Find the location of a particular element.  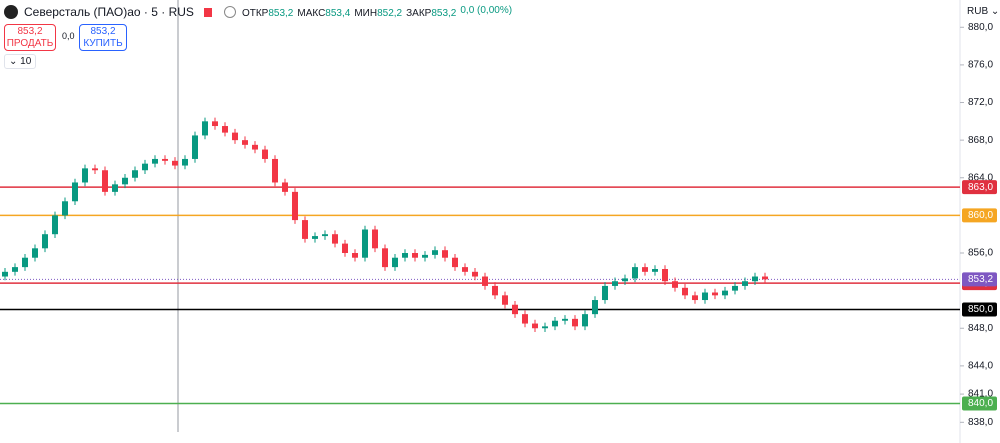

buy-price: 853,2 is located at coordinates (103, 31).